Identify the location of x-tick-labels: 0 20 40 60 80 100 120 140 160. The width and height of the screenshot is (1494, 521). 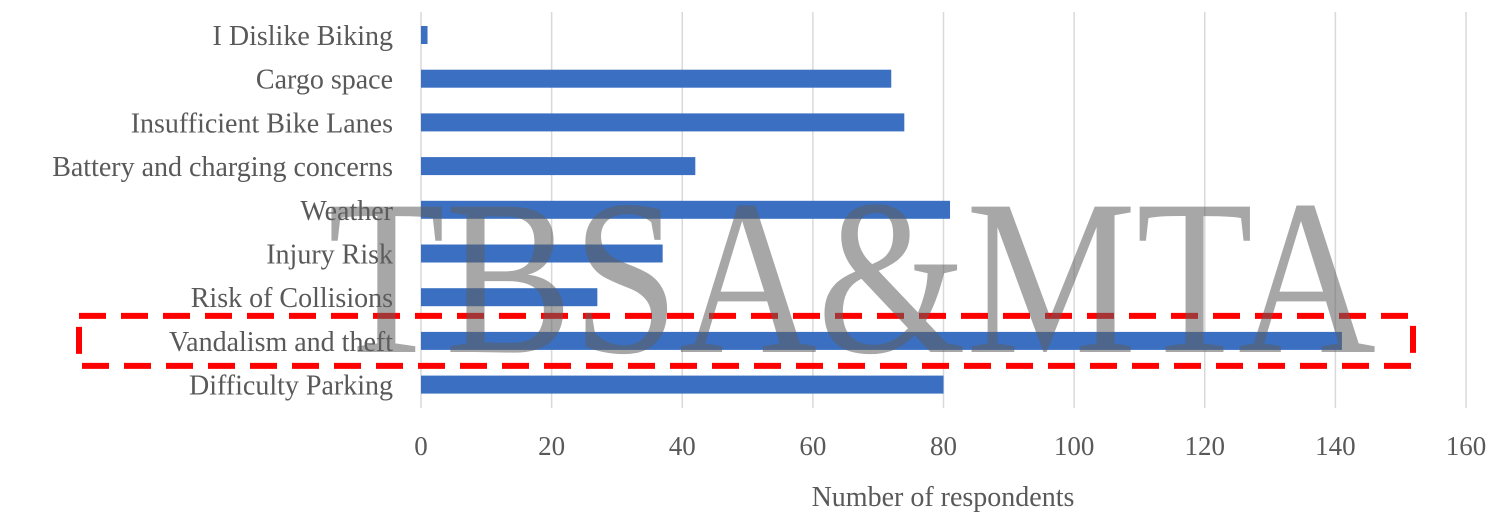
(950, 446).